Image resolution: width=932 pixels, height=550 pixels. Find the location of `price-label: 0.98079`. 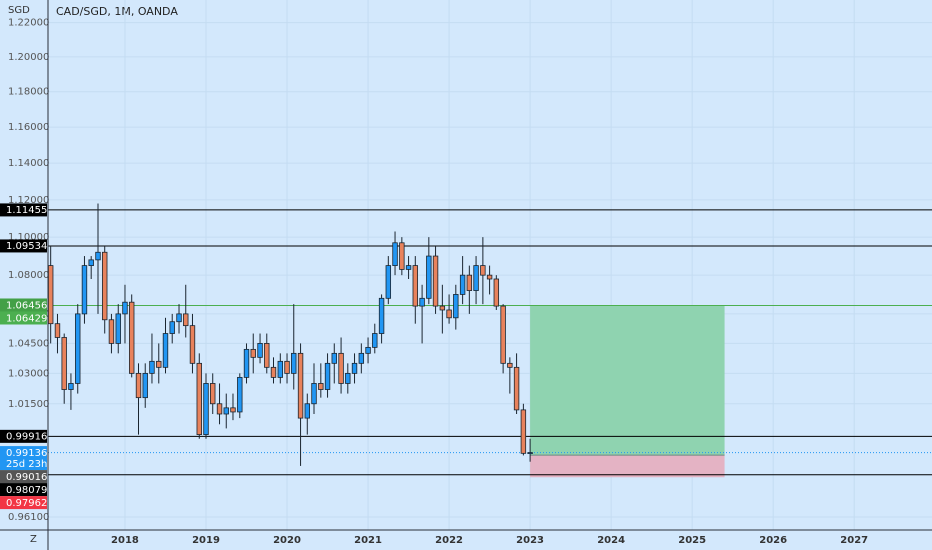

price-label: 0.98079 is located at coordinates (26, 490).